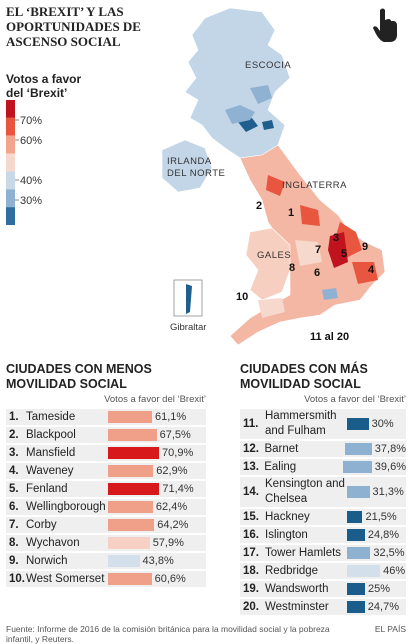 The width and height of the screenshot is (414, 644). Describe the element at coordinates (31, 121) in the screenshot. I see `legend-tick-label: 70%` at that location.